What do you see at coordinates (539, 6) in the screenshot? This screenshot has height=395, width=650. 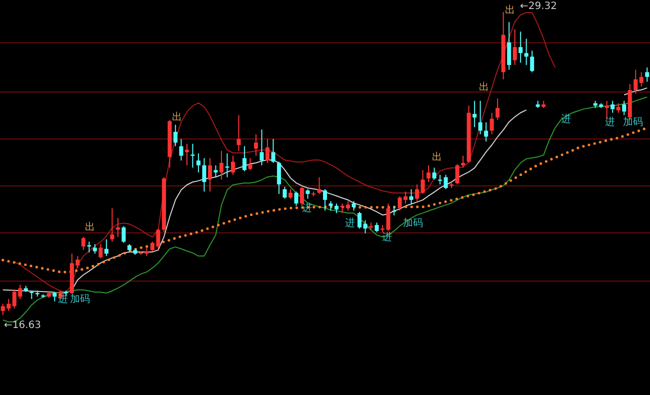 I see `annotation: ←29.32` at bounding box center [539, 6].